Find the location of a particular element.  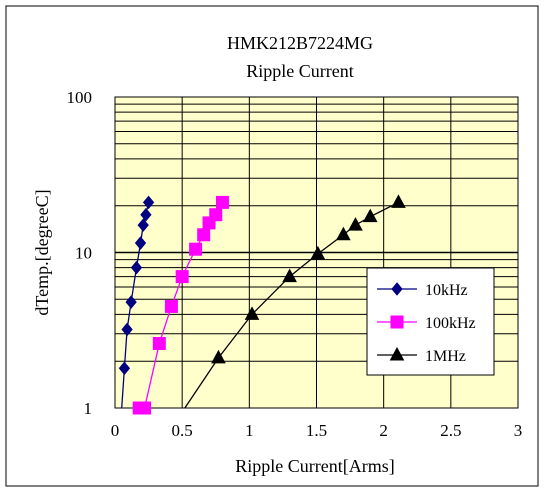

legend-label-1MHz: 1MHz is located at coordinates (445, 356).